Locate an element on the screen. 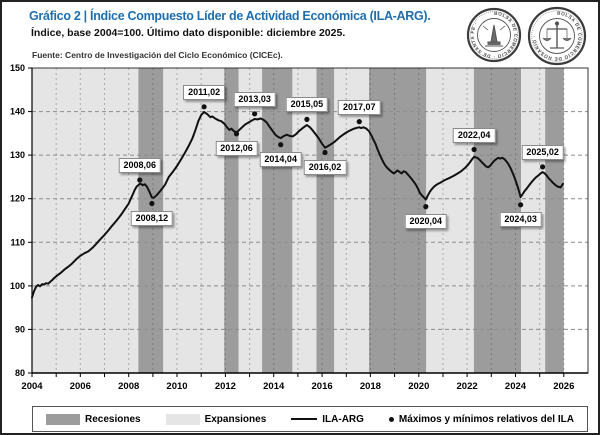  y-tick-label: 110 is located at coordinates (17, 242).